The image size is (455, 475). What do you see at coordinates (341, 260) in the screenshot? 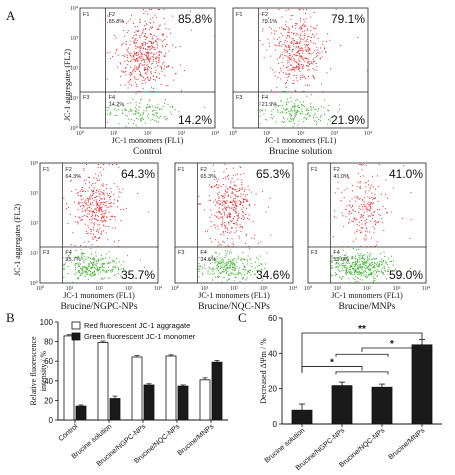
I see `quadrant-small-lower-right: 59.0%` at bounding box center [341, 260].